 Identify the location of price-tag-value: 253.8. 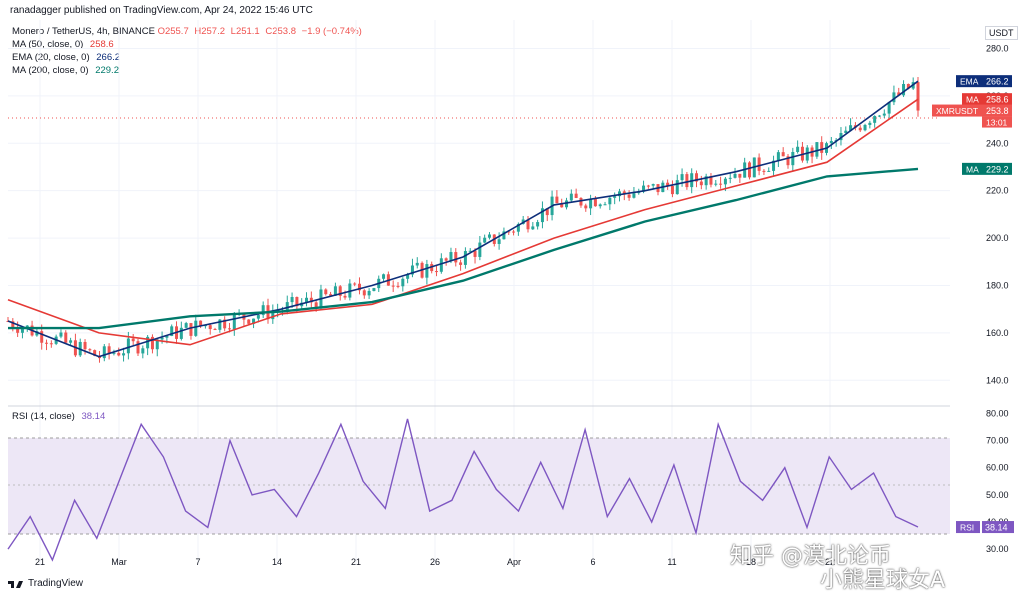
(997, 111).